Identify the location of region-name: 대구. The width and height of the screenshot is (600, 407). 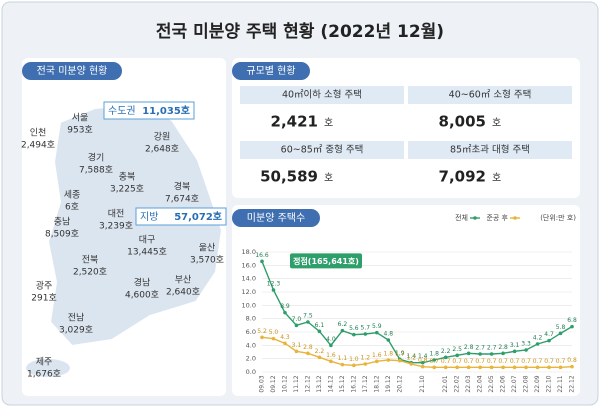
(147, 240).